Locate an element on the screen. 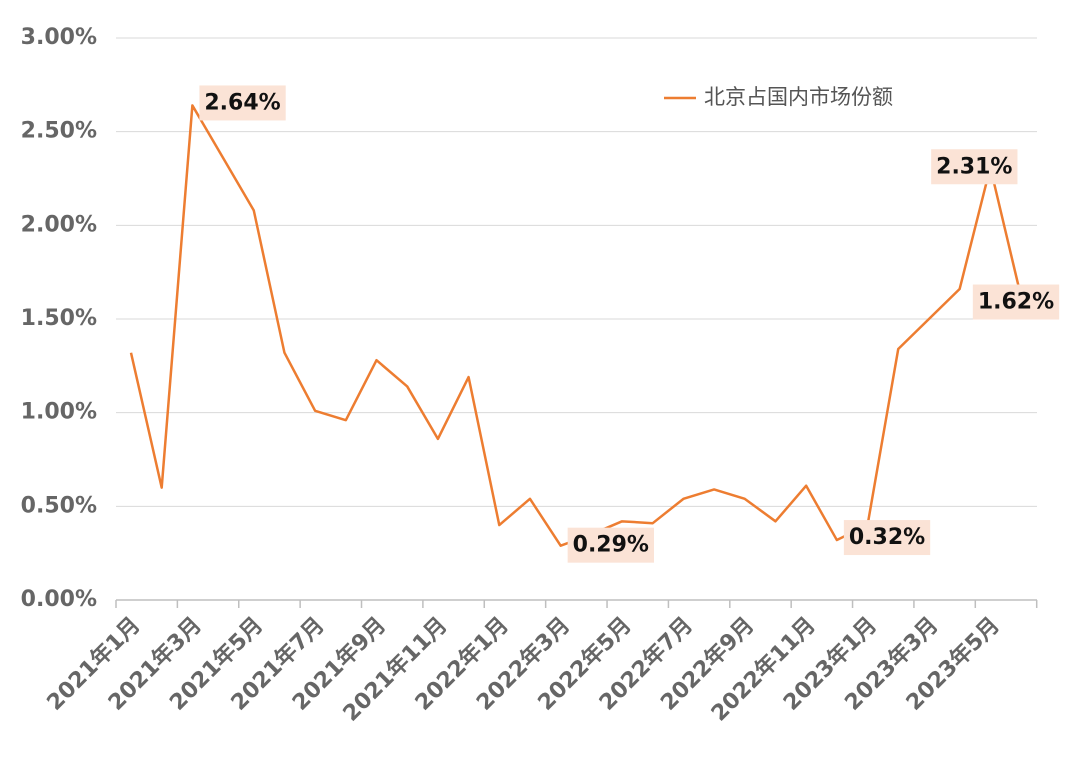 This screenshot has width=1080, height=774. y-tick-label: 1.50% is located at coordinates (59, 318).